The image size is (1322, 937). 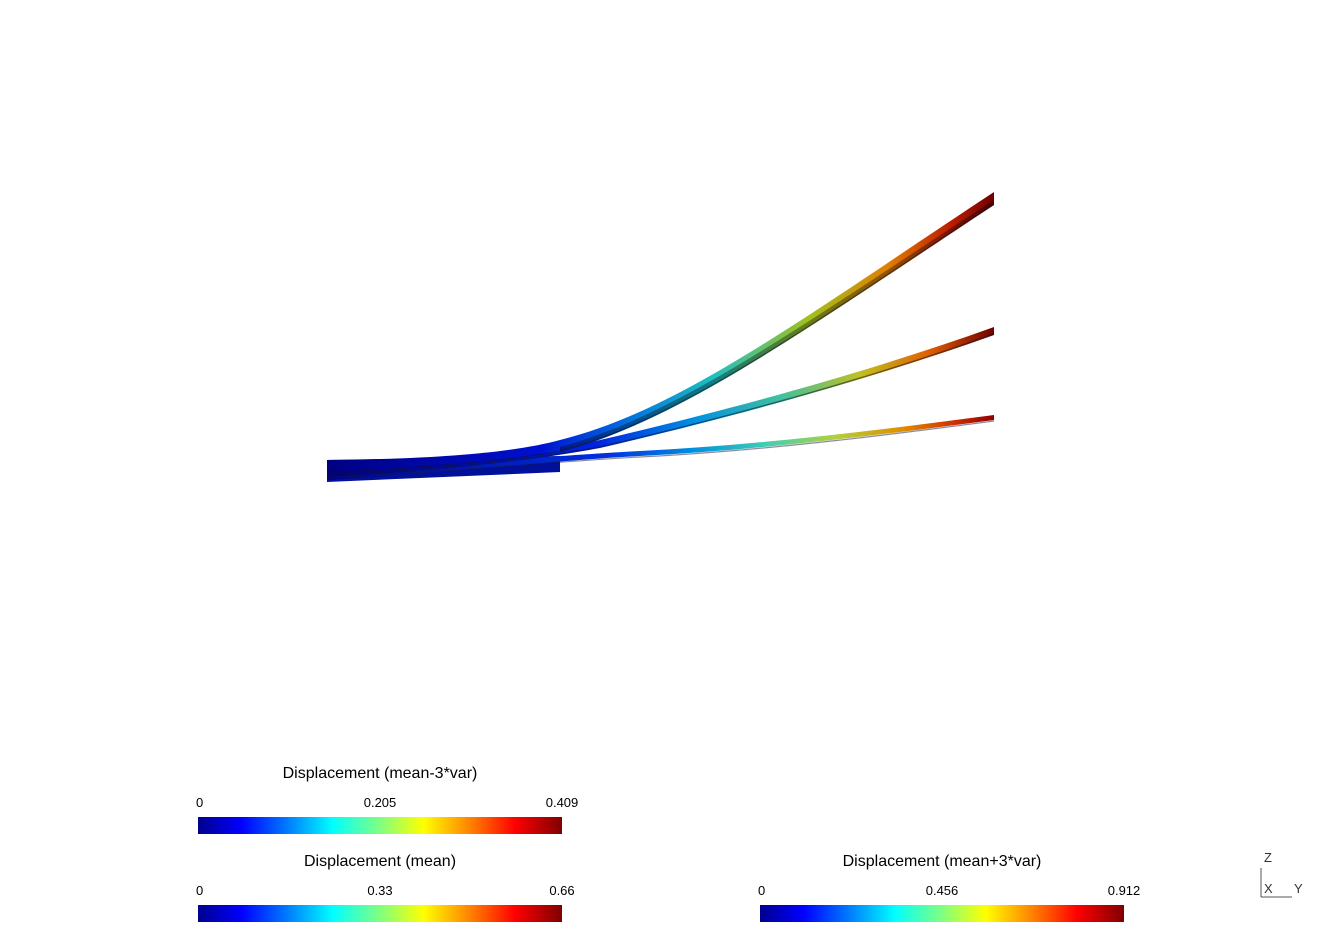 I want to click on axes-lines-icon, so click(x=1276, y=883).